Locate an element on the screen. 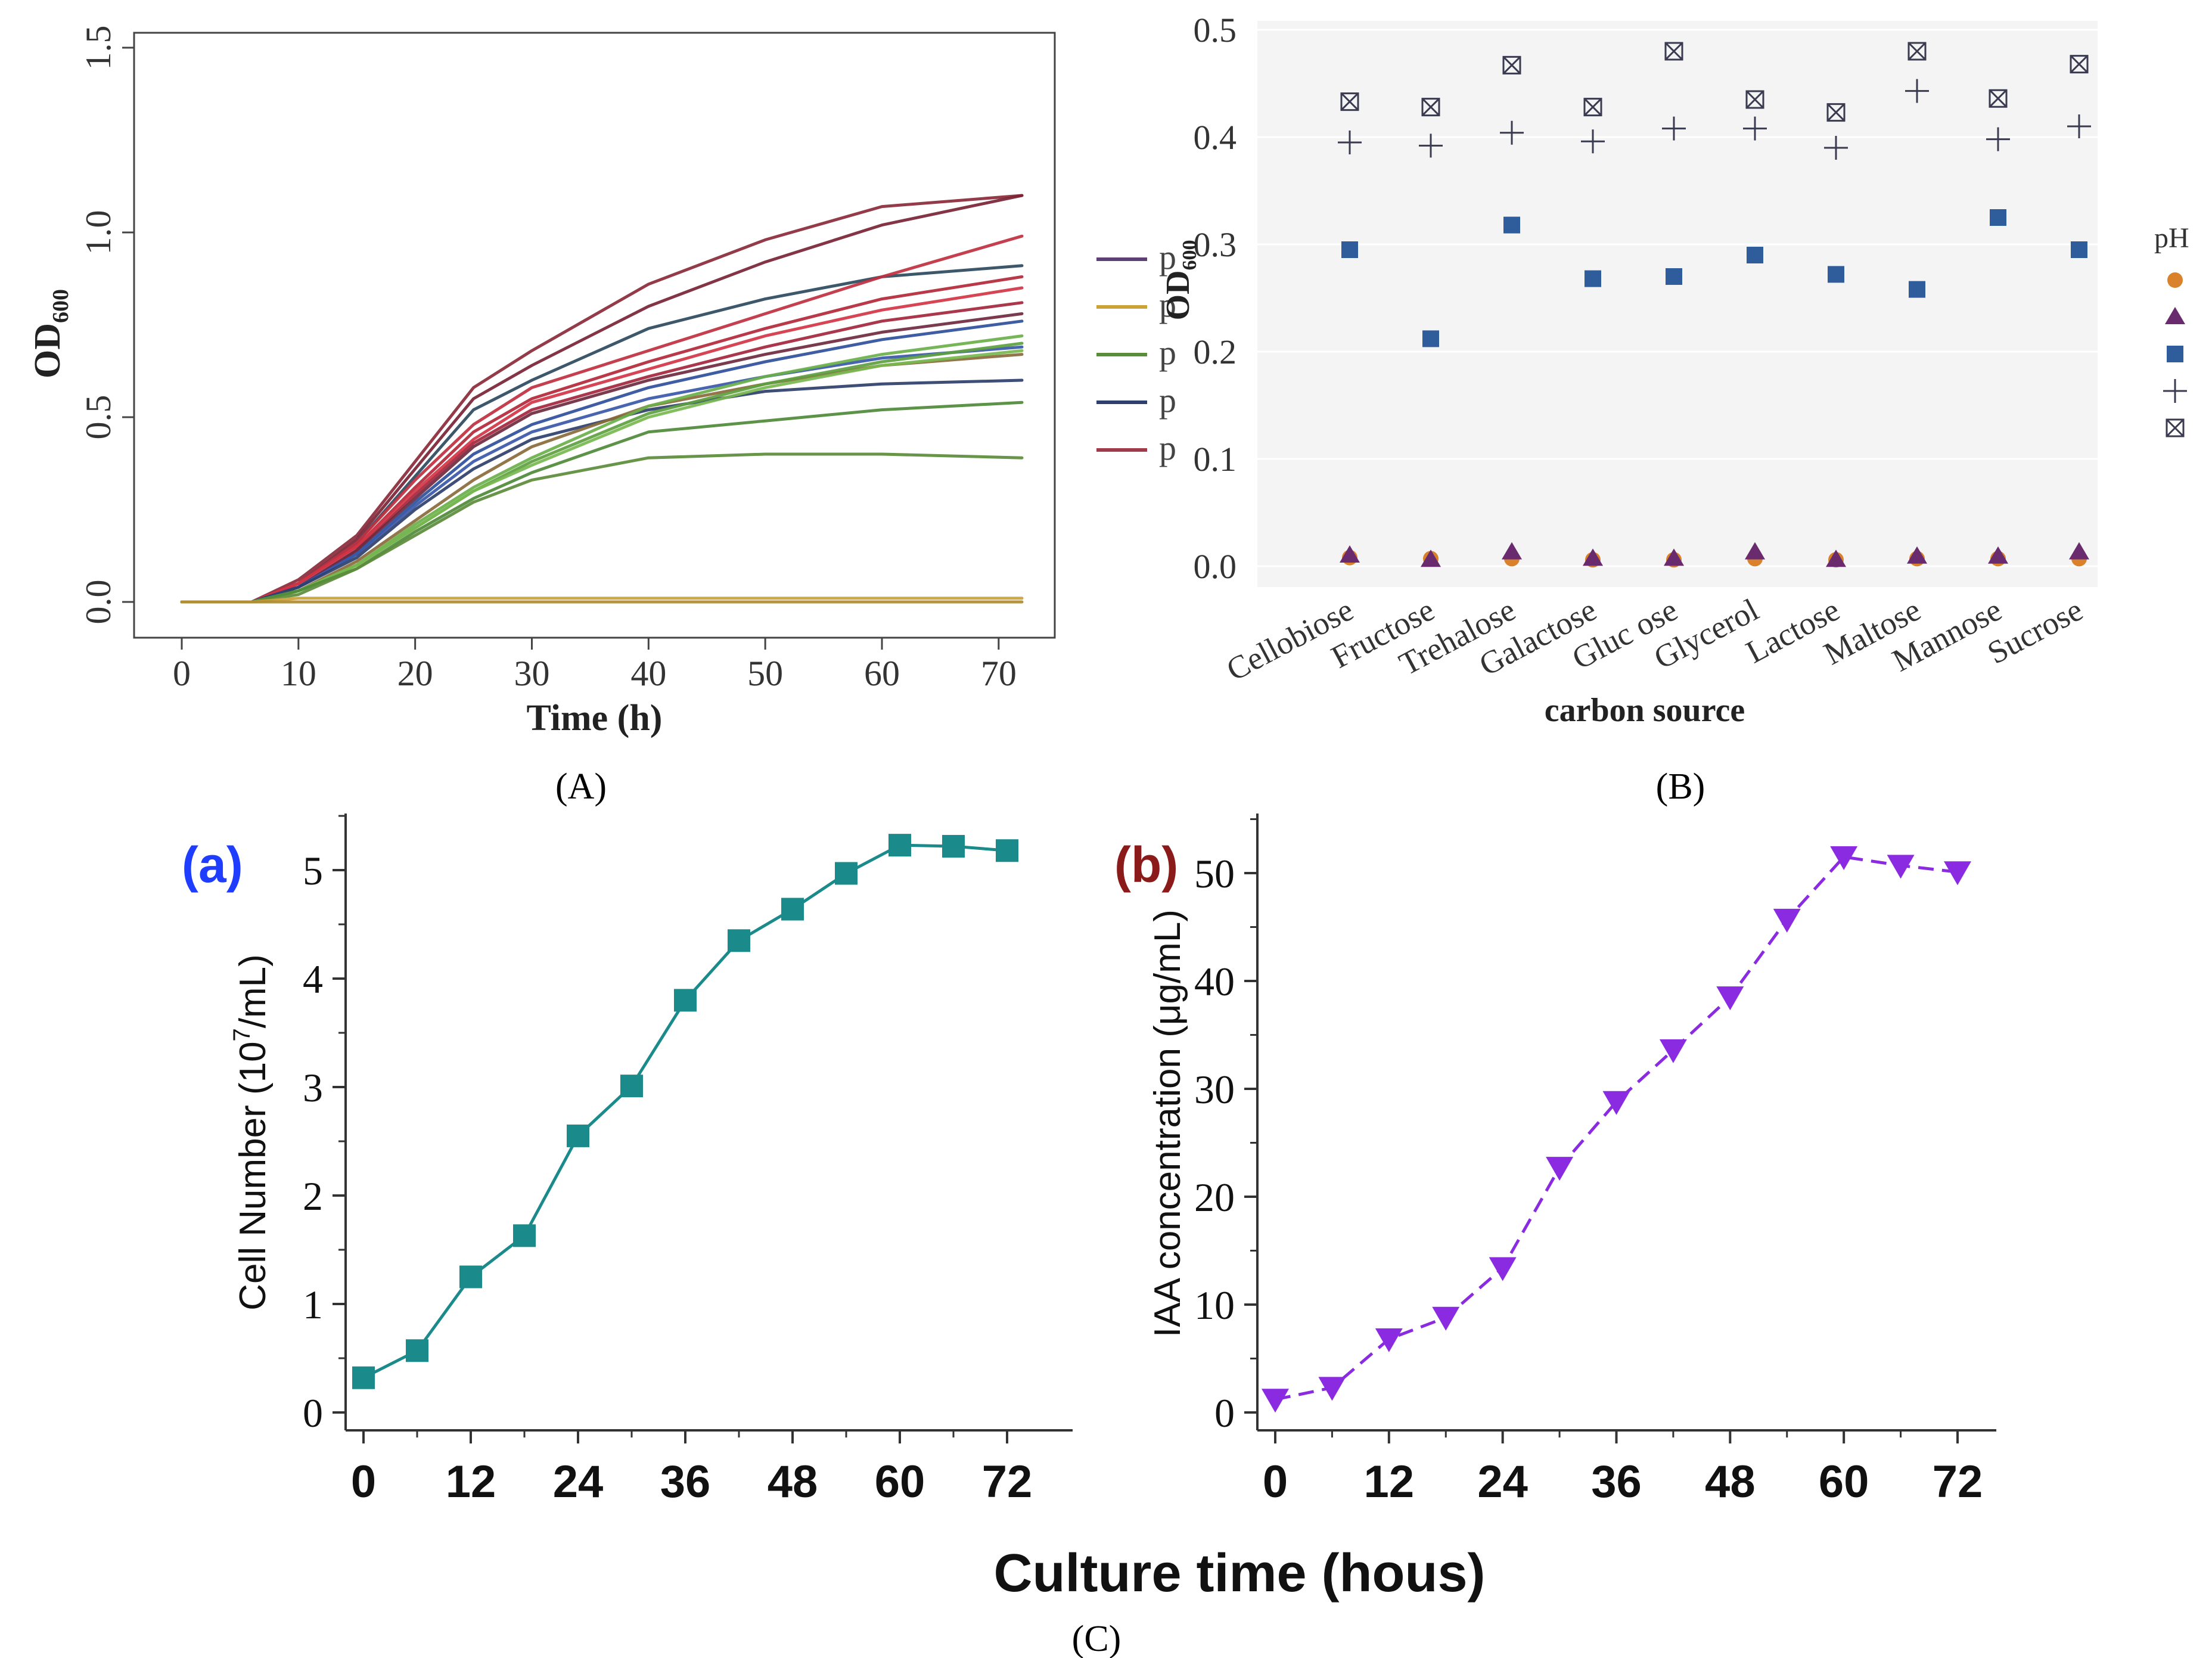 This screenshot has height=1658, width=2212. panel-c-a-tag: (a) is located at coordinates (212, 865).